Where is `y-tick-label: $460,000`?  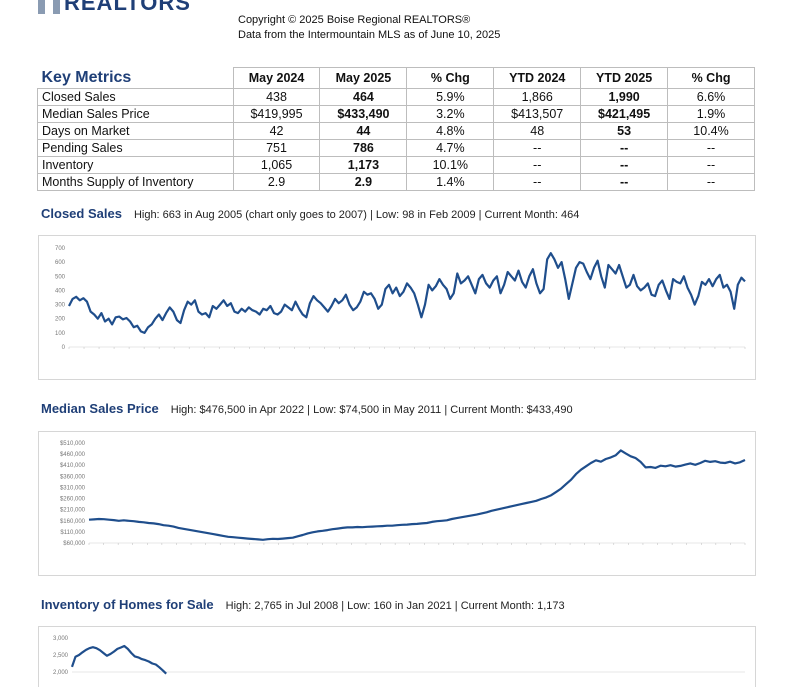 y-tick-label: $460,000 is located at coordinates (73, 455).